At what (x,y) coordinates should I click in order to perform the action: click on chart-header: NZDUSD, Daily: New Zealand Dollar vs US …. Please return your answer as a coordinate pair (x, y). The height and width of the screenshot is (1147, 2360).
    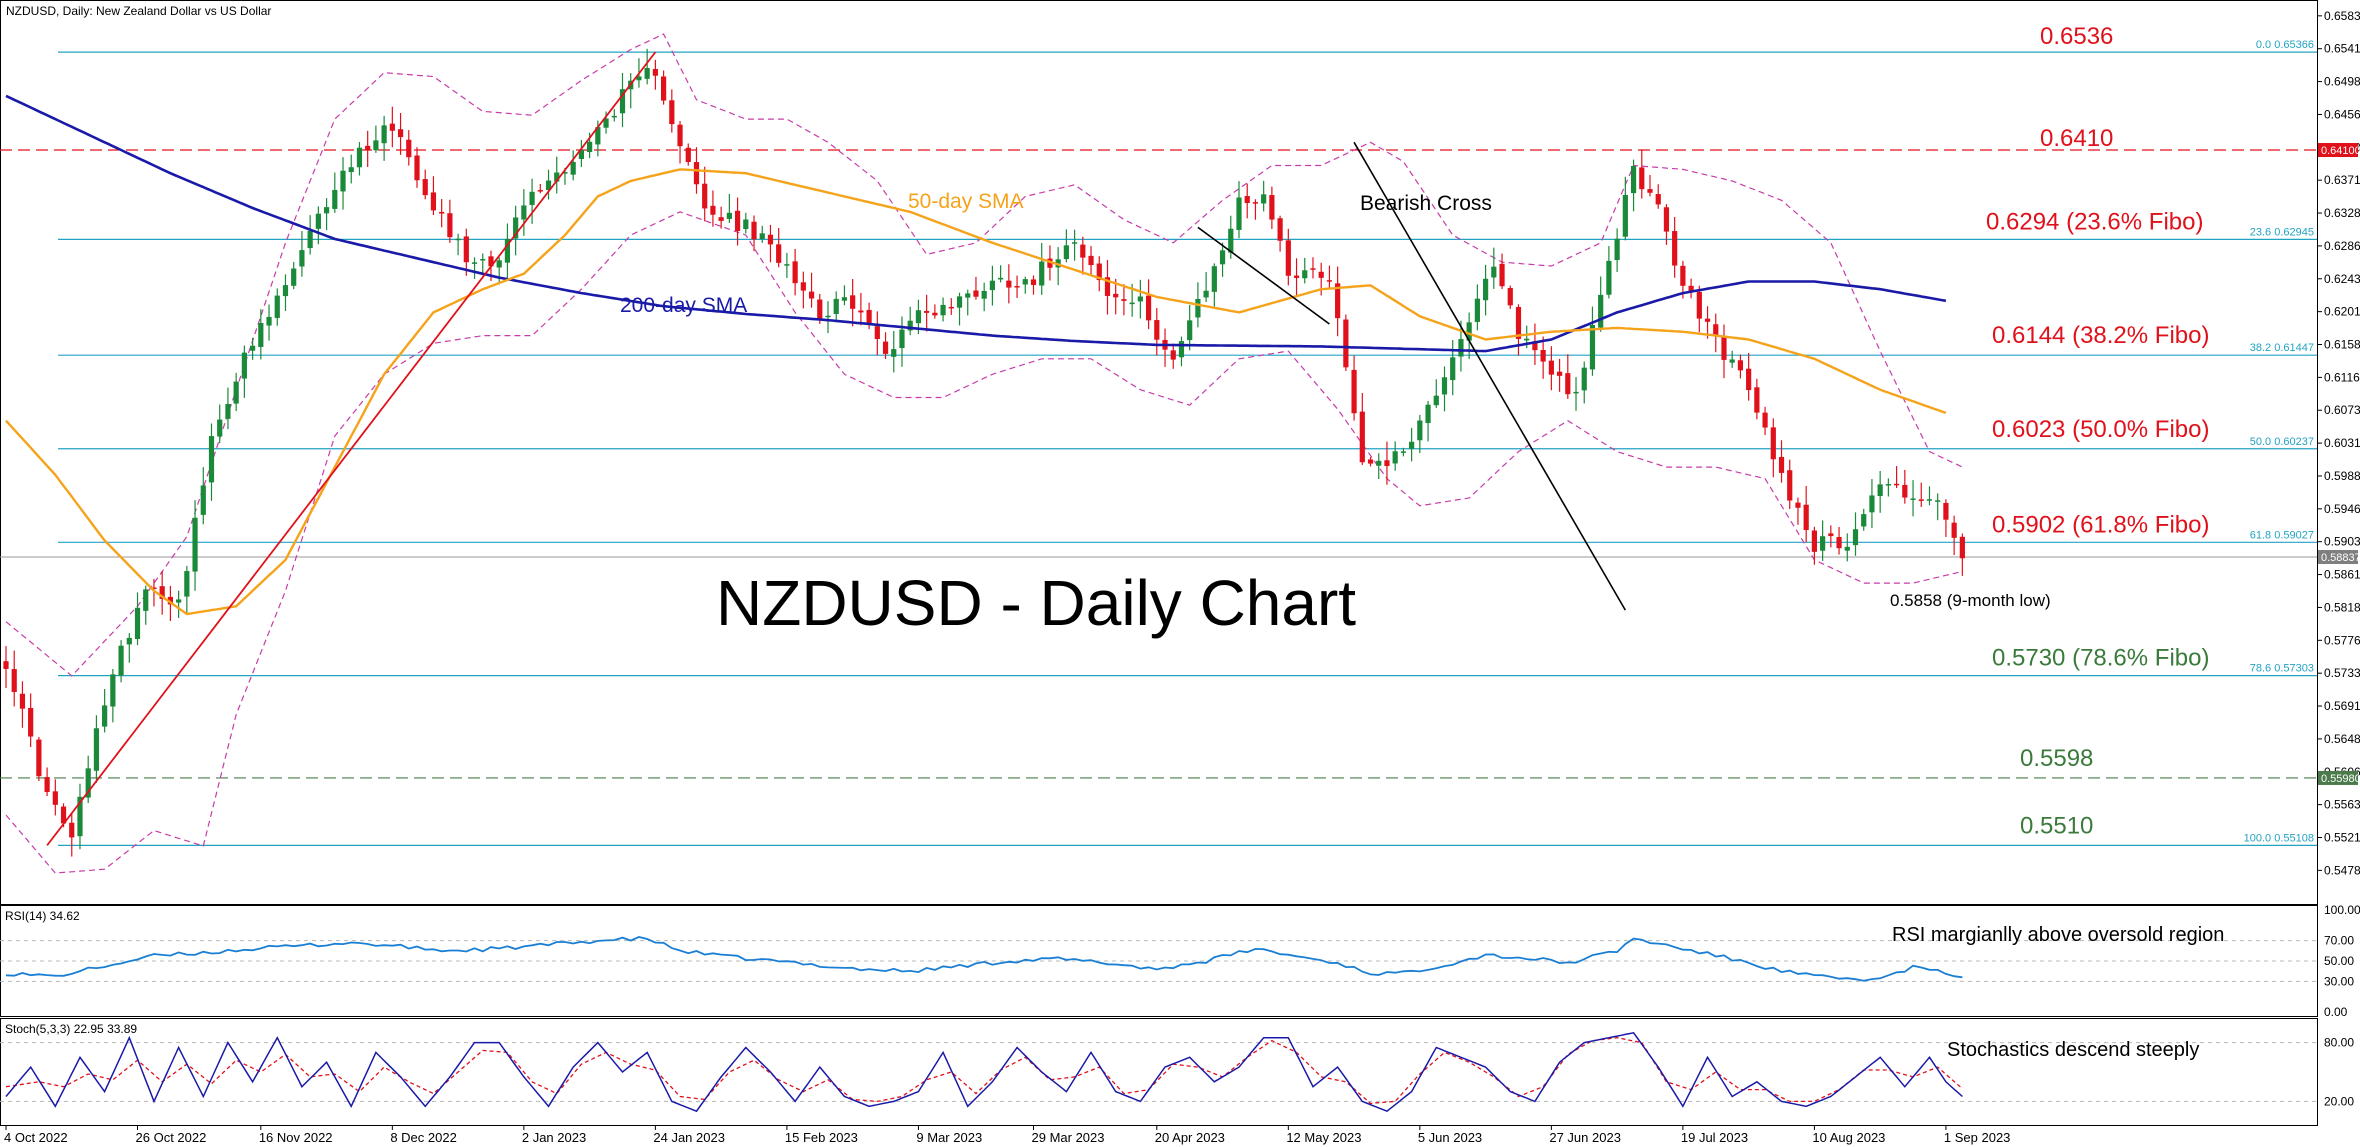
    Looking at the image, I should click on (138, 11).